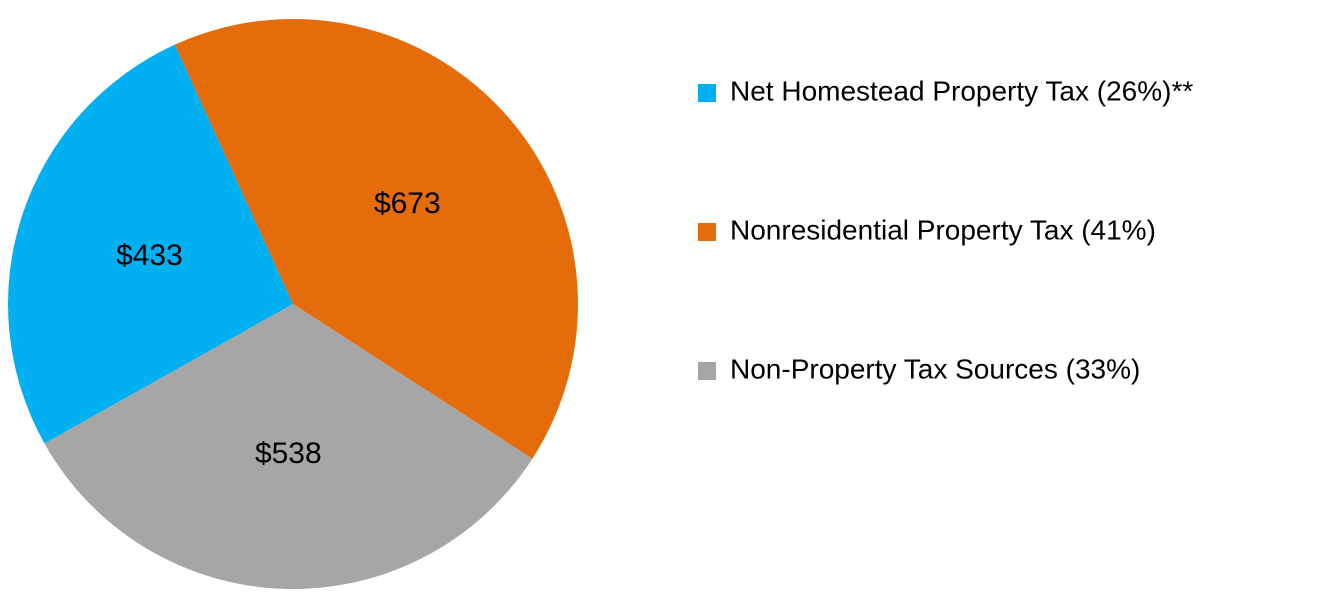  What do you see at coordinates (943, 229) in the screenshot?
I see `legend-label: Nonresidential Property Tax (41%)` at bounding box center [943, 229].